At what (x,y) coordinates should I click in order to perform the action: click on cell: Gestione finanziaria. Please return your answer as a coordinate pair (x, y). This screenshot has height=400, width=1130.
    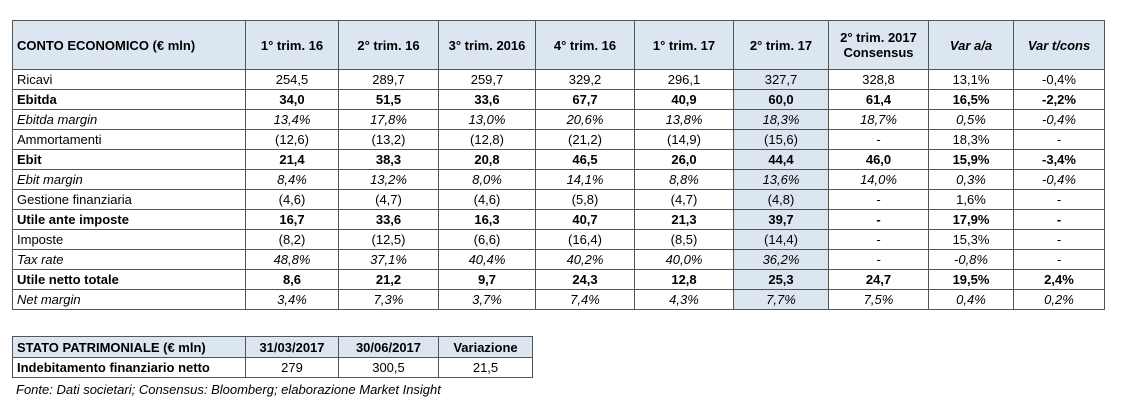
    Looking at the image, I should click on (129, 199).